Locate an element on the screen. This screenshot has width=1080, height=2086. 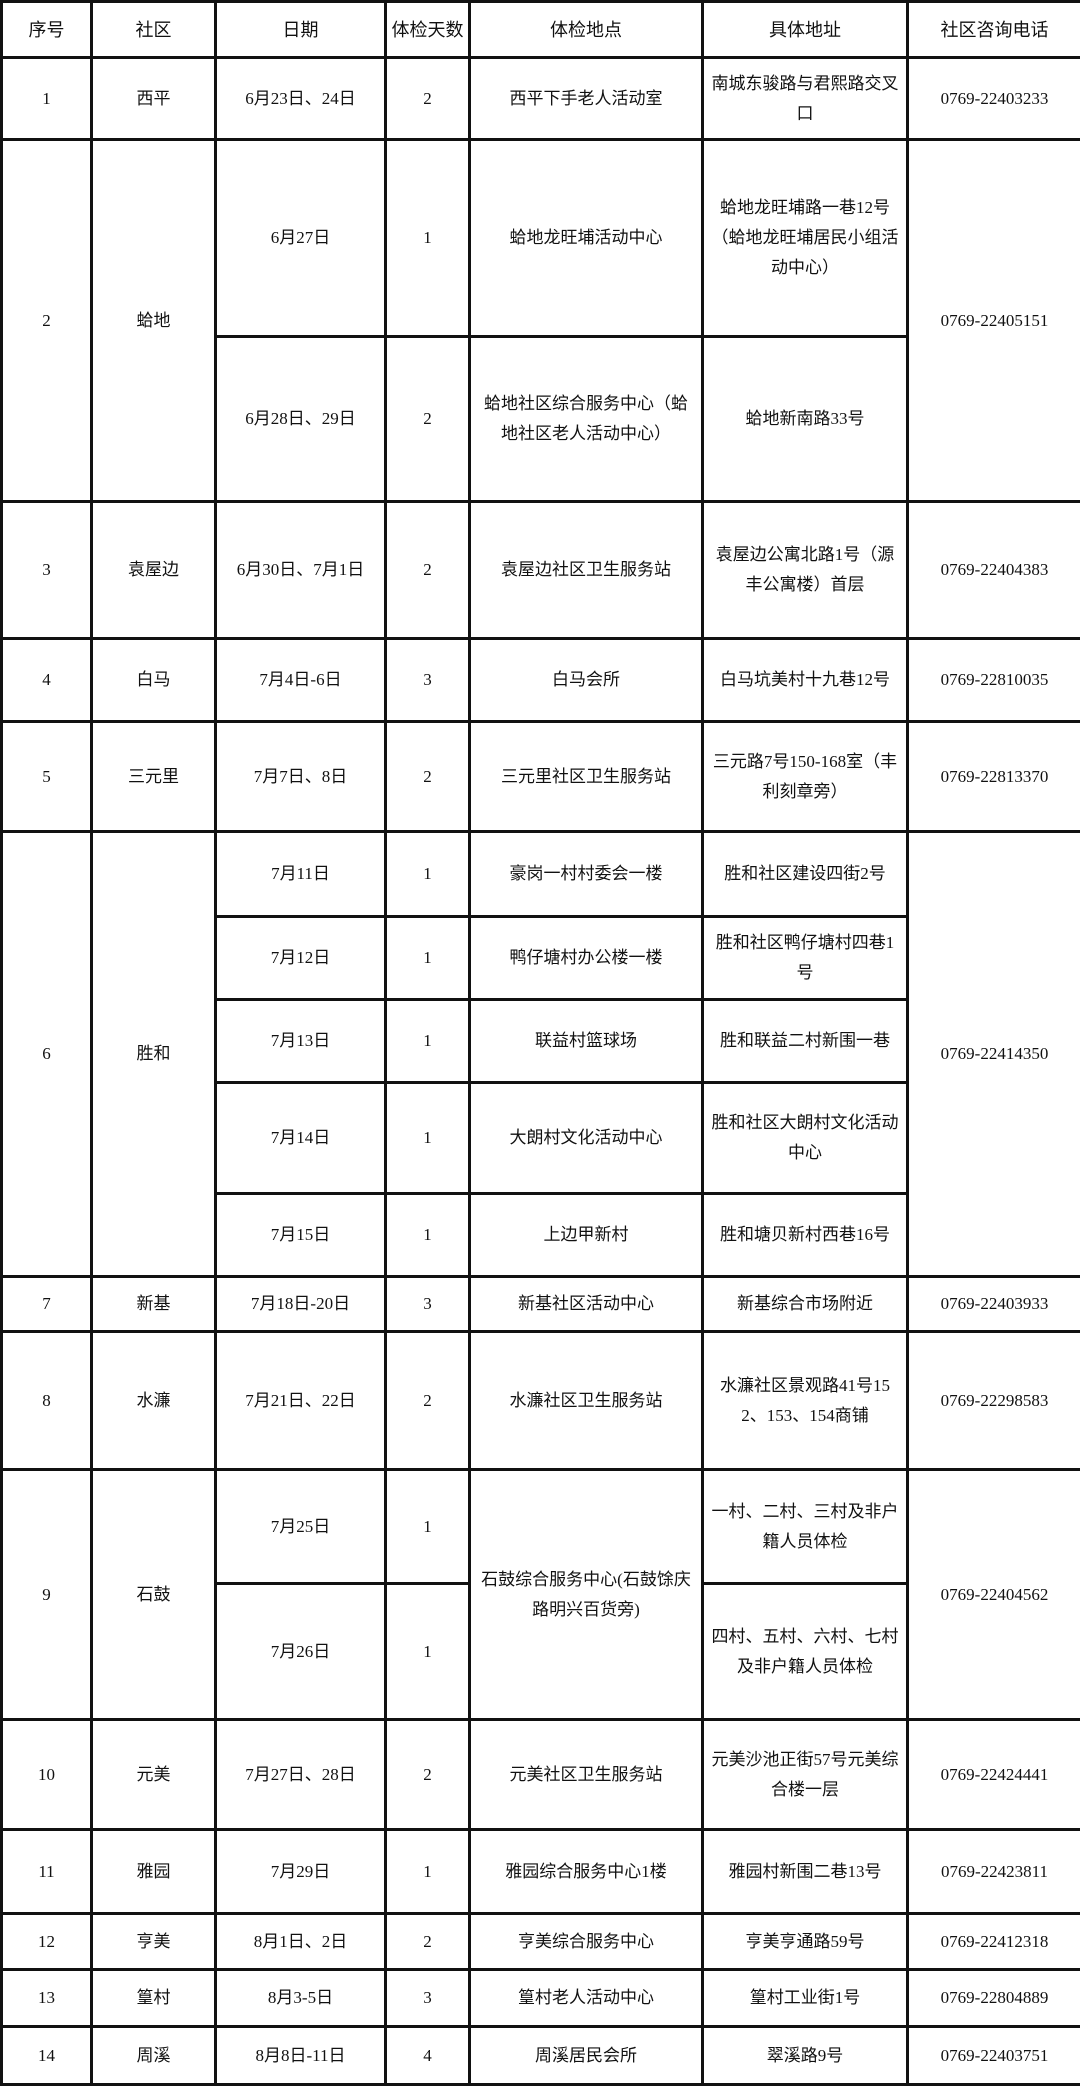
cell-venue: 元美社区卫生服务站 is located at coordinates (586, 1775).